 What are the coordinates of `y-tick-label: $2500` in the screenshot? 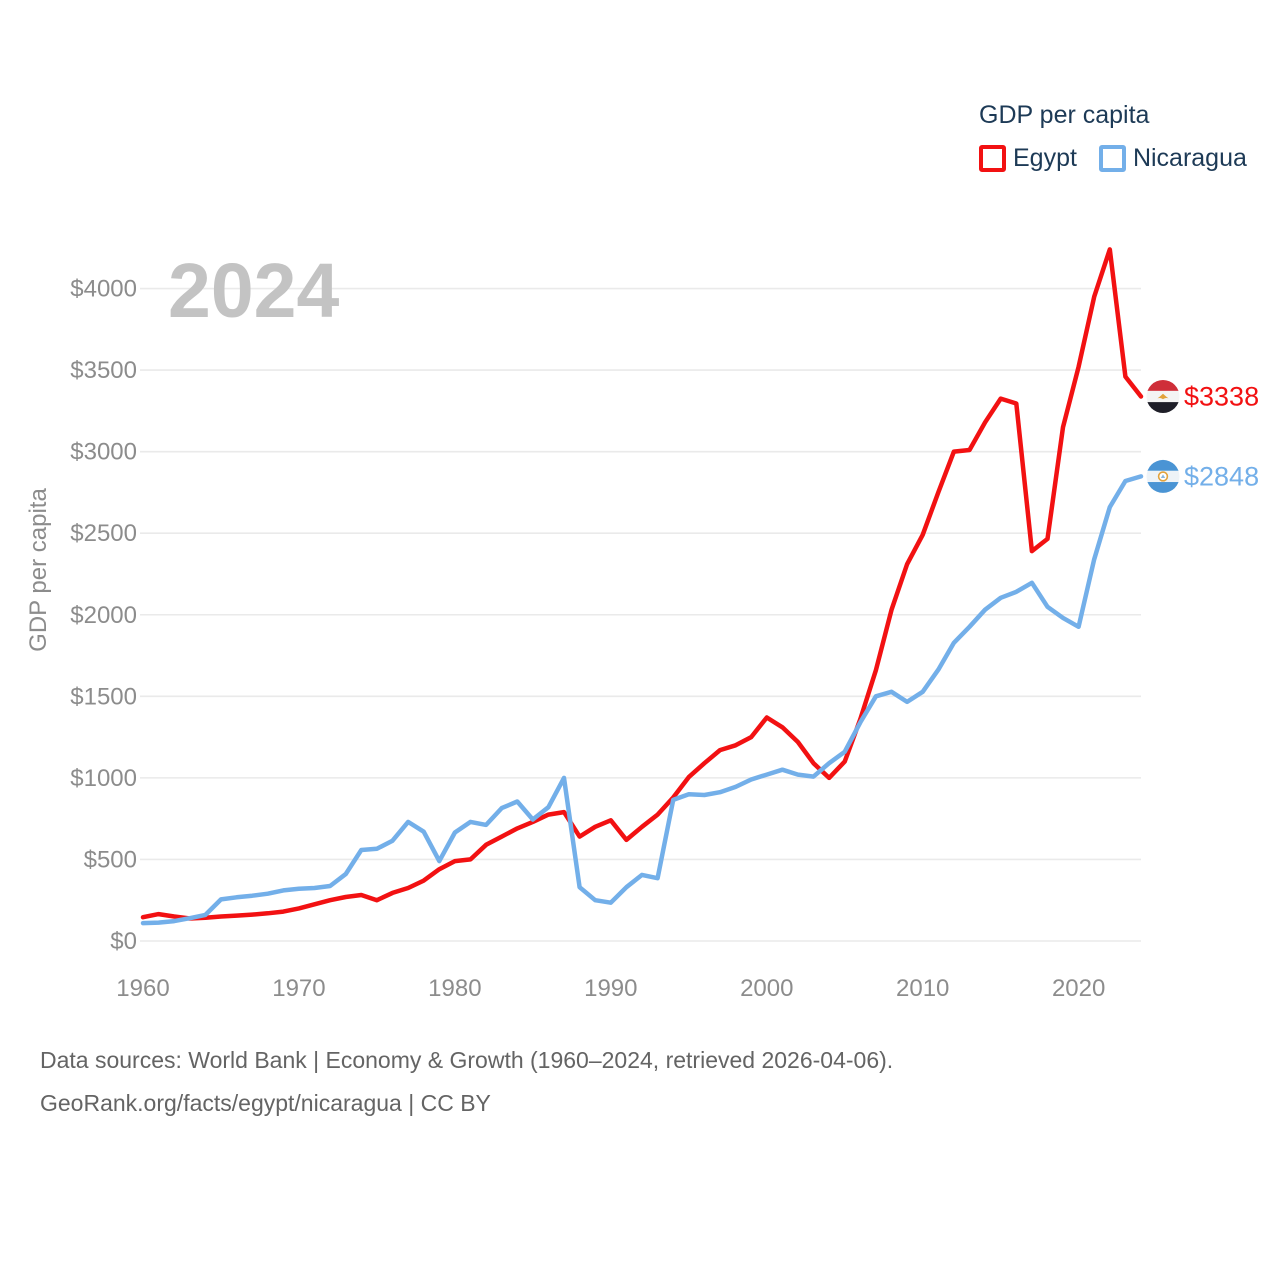 It's located at (103, 533).